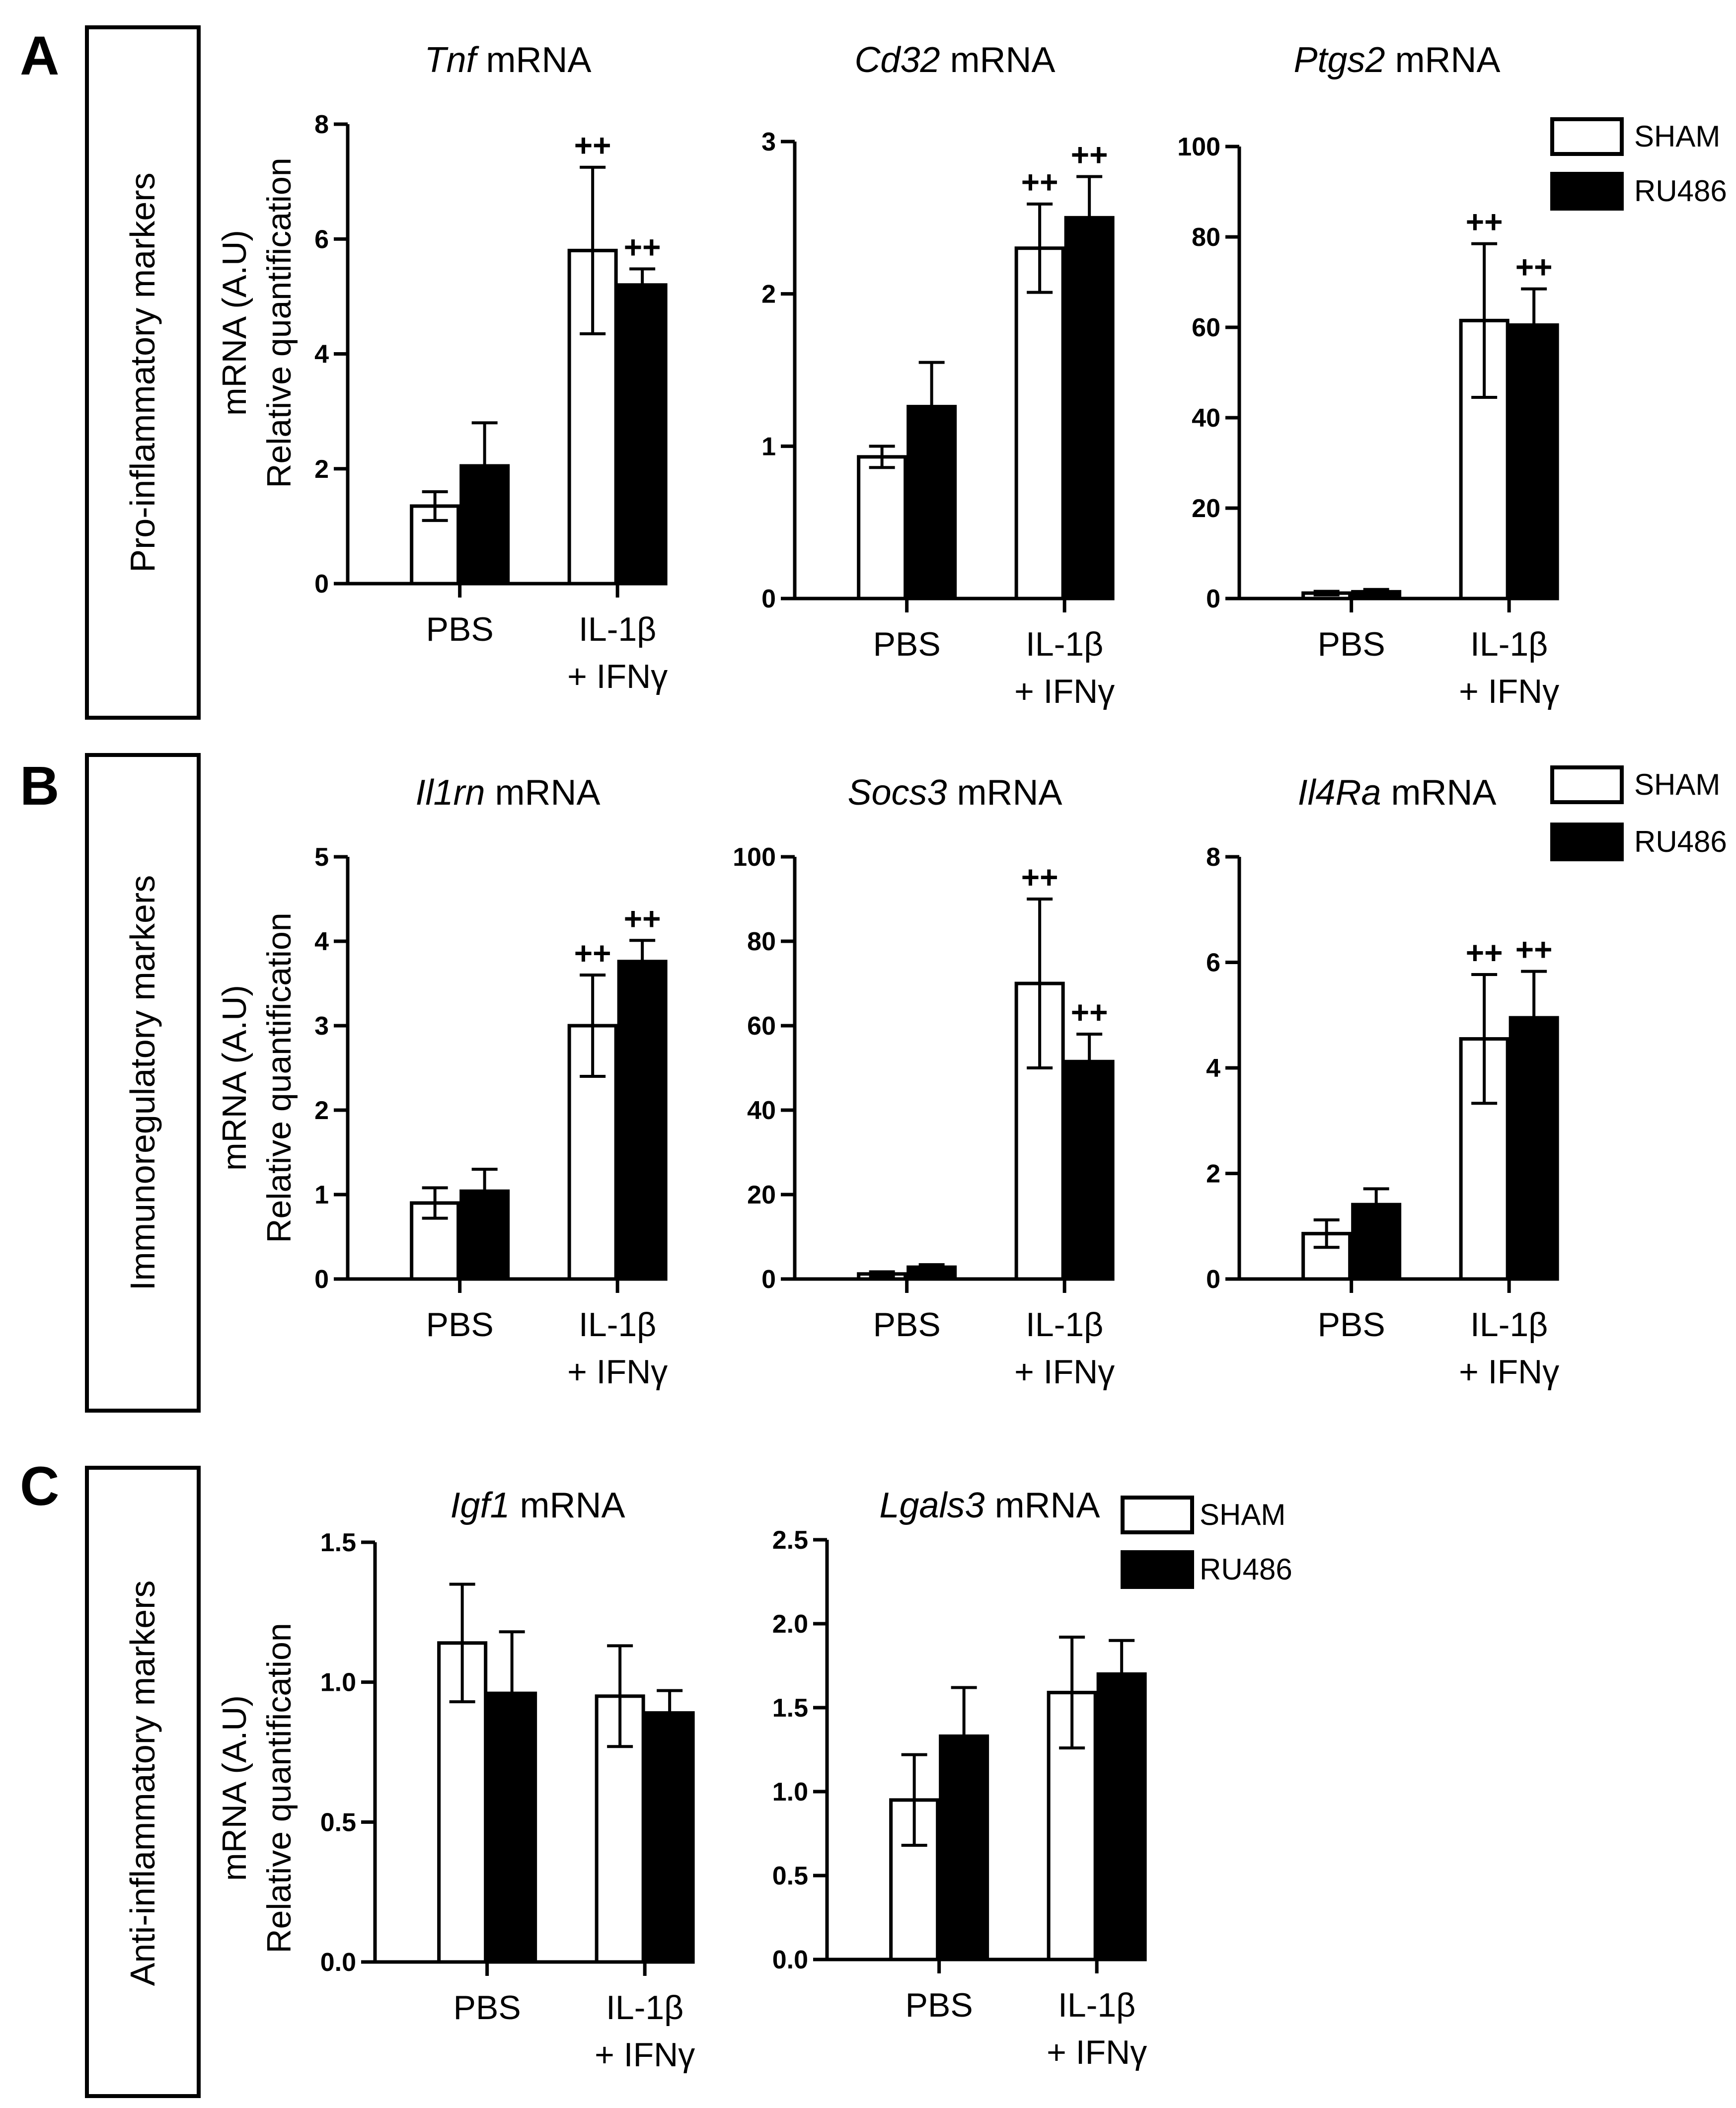 The image size is (1736, 2108). Describe the element at coordinates (1639, 164) in the screenshot. I see `legend-row-a: SHAM RU486` at that location.